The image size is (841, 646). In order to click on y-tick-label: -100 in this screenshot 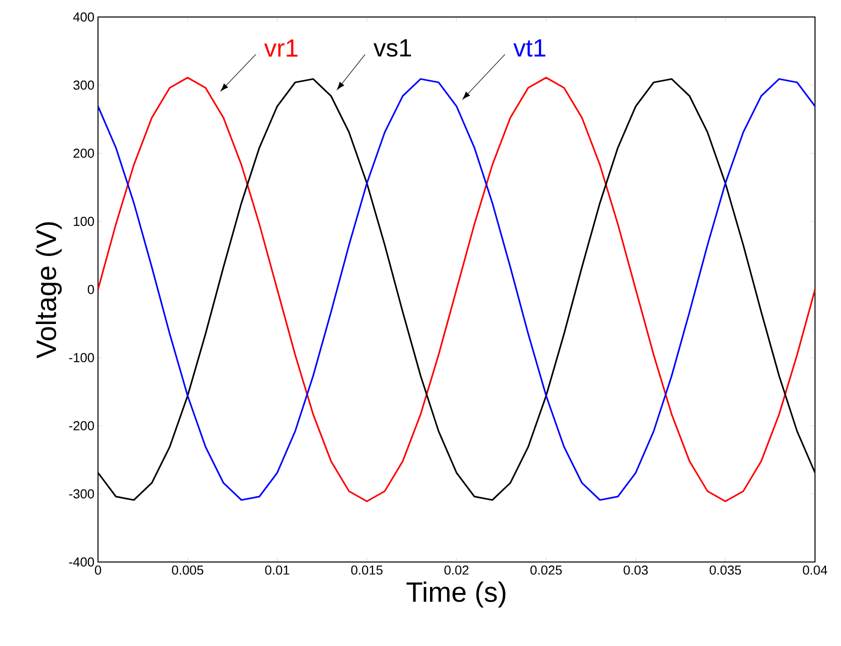, I will do `click(81, 357)`.